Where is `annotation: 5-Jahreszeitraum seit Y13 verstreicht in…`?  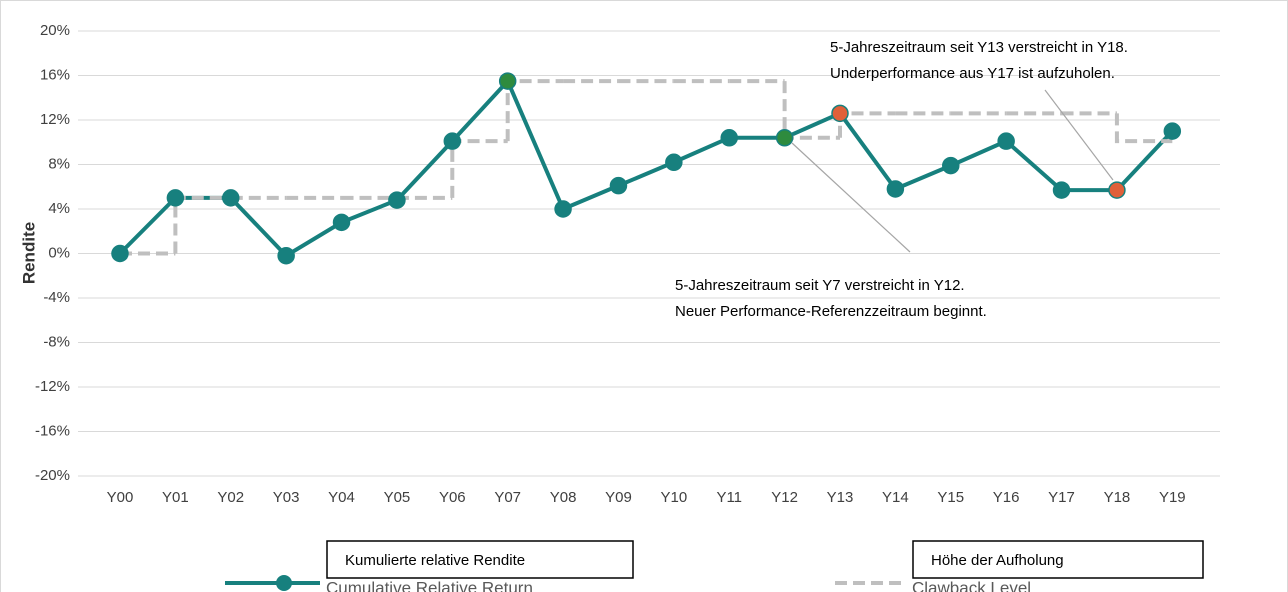
annotation: 5-Jahreszeitraum seit Y13 verstreicht in… is located at coordinates (979, 47).